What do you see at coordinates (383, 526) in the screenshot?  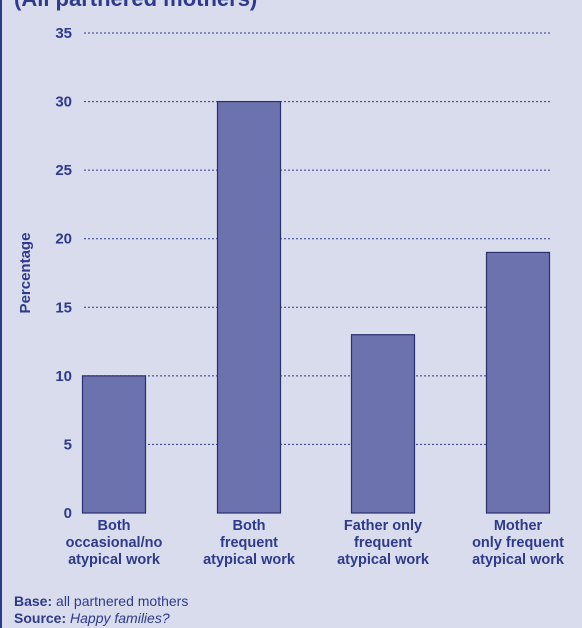 I see `x-tick-label: Father only` at bounding box center [383, 526].